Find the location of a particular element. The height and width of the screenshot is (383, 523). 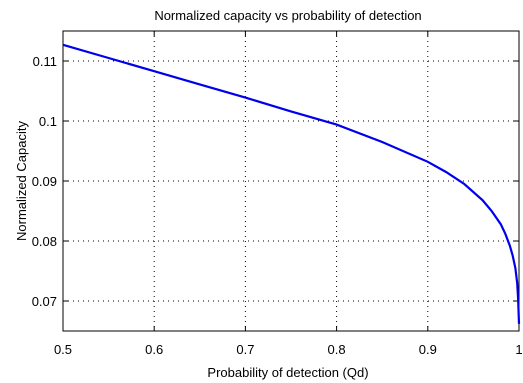

y-tick-label: 0.09 is located at coordinates (44, 181).